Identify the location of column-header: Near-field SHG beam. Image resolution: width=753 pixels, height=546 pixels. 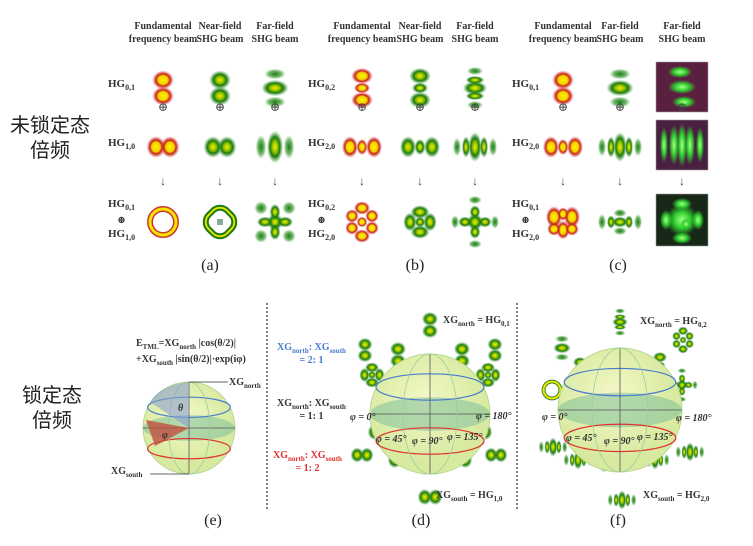
(220, 33).